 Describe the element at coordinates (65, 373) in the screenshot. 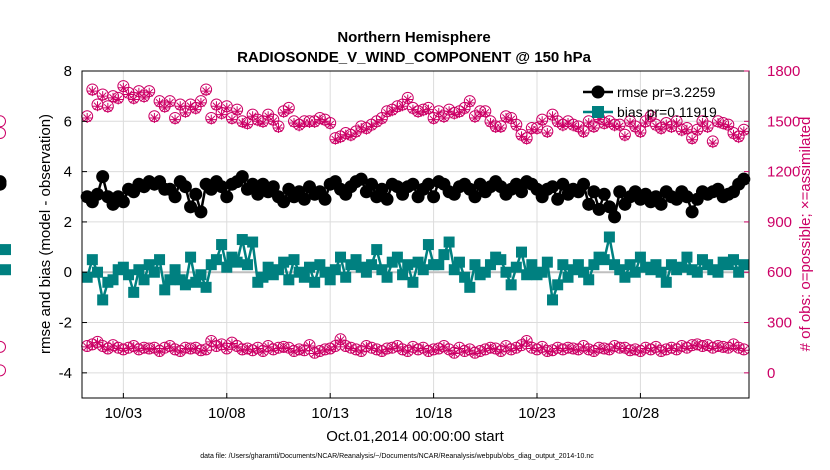

I see `y-tick-label-0: -4` at that location.